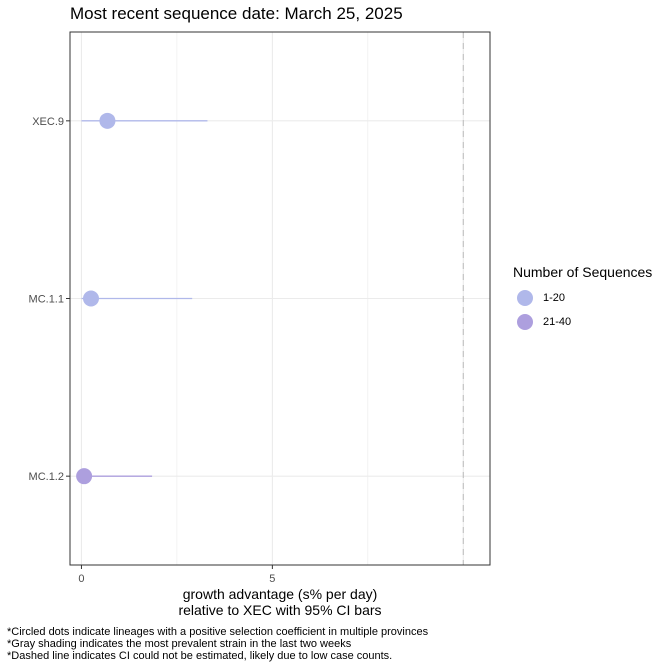  What do you see at coordinates (48, 122) in the screenshot?
I see `y-tick-label: XEC.9` at bounding box center [48, 122].